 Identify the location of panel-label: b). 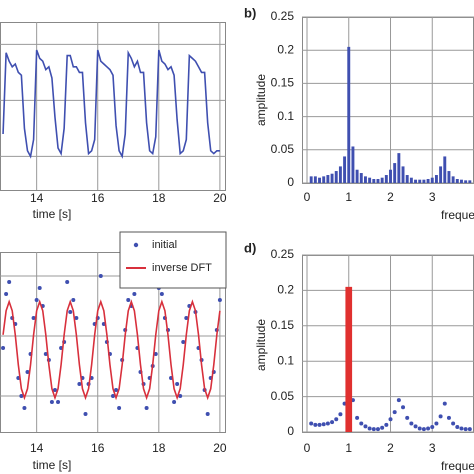
(250, 12).